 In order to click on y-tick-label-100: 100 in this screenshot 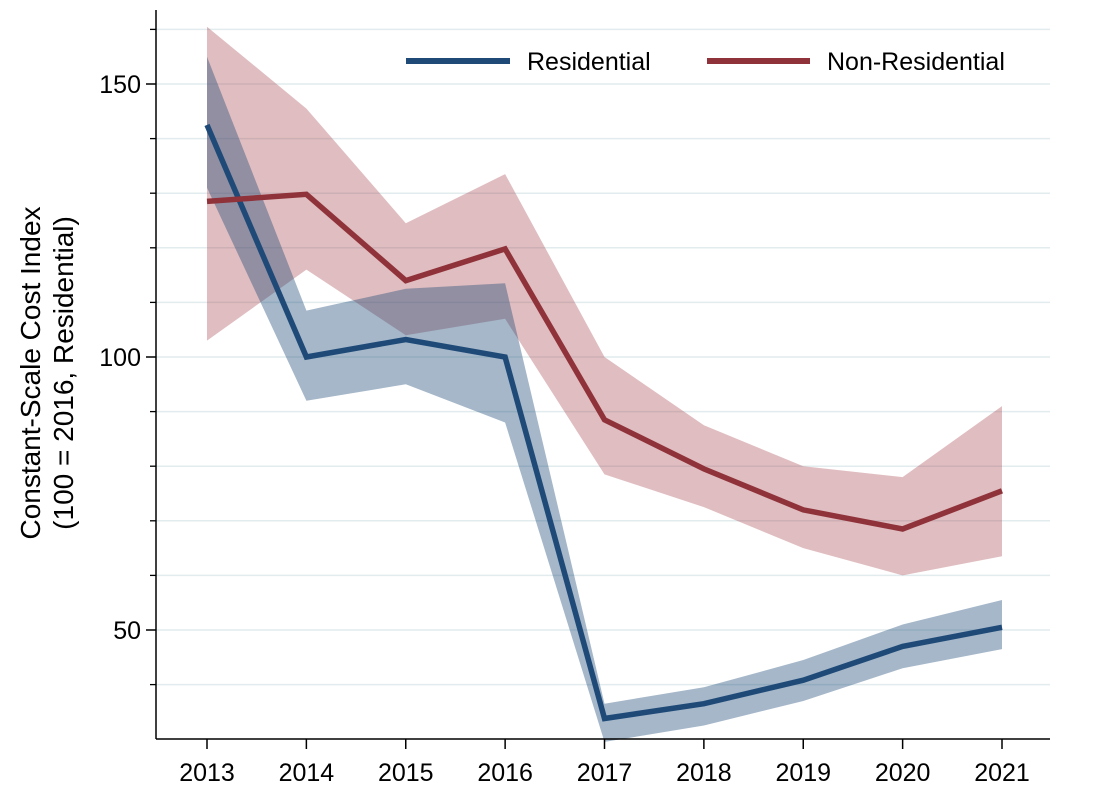, I will do `click(120, 358)`.